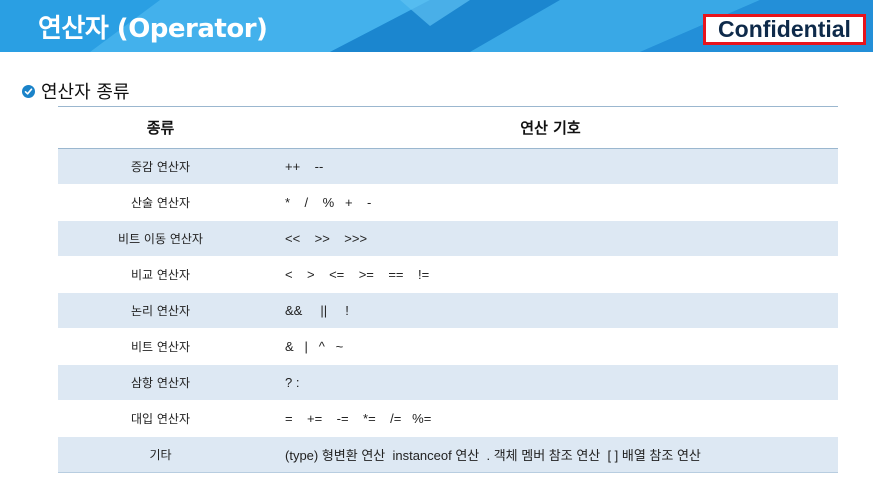 The image size is (873, 487). Describe the element at coordinates (160, 202) in the screenshot. I see `operator-type: 산술 연산자` at that location.